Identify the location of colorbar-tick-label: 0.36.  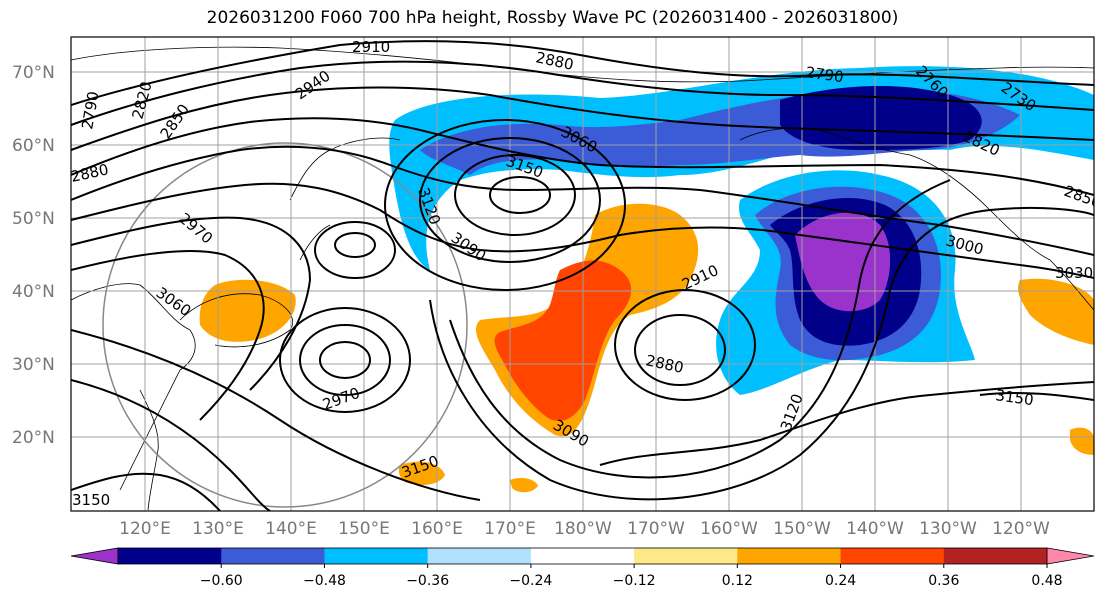
(943, 581).